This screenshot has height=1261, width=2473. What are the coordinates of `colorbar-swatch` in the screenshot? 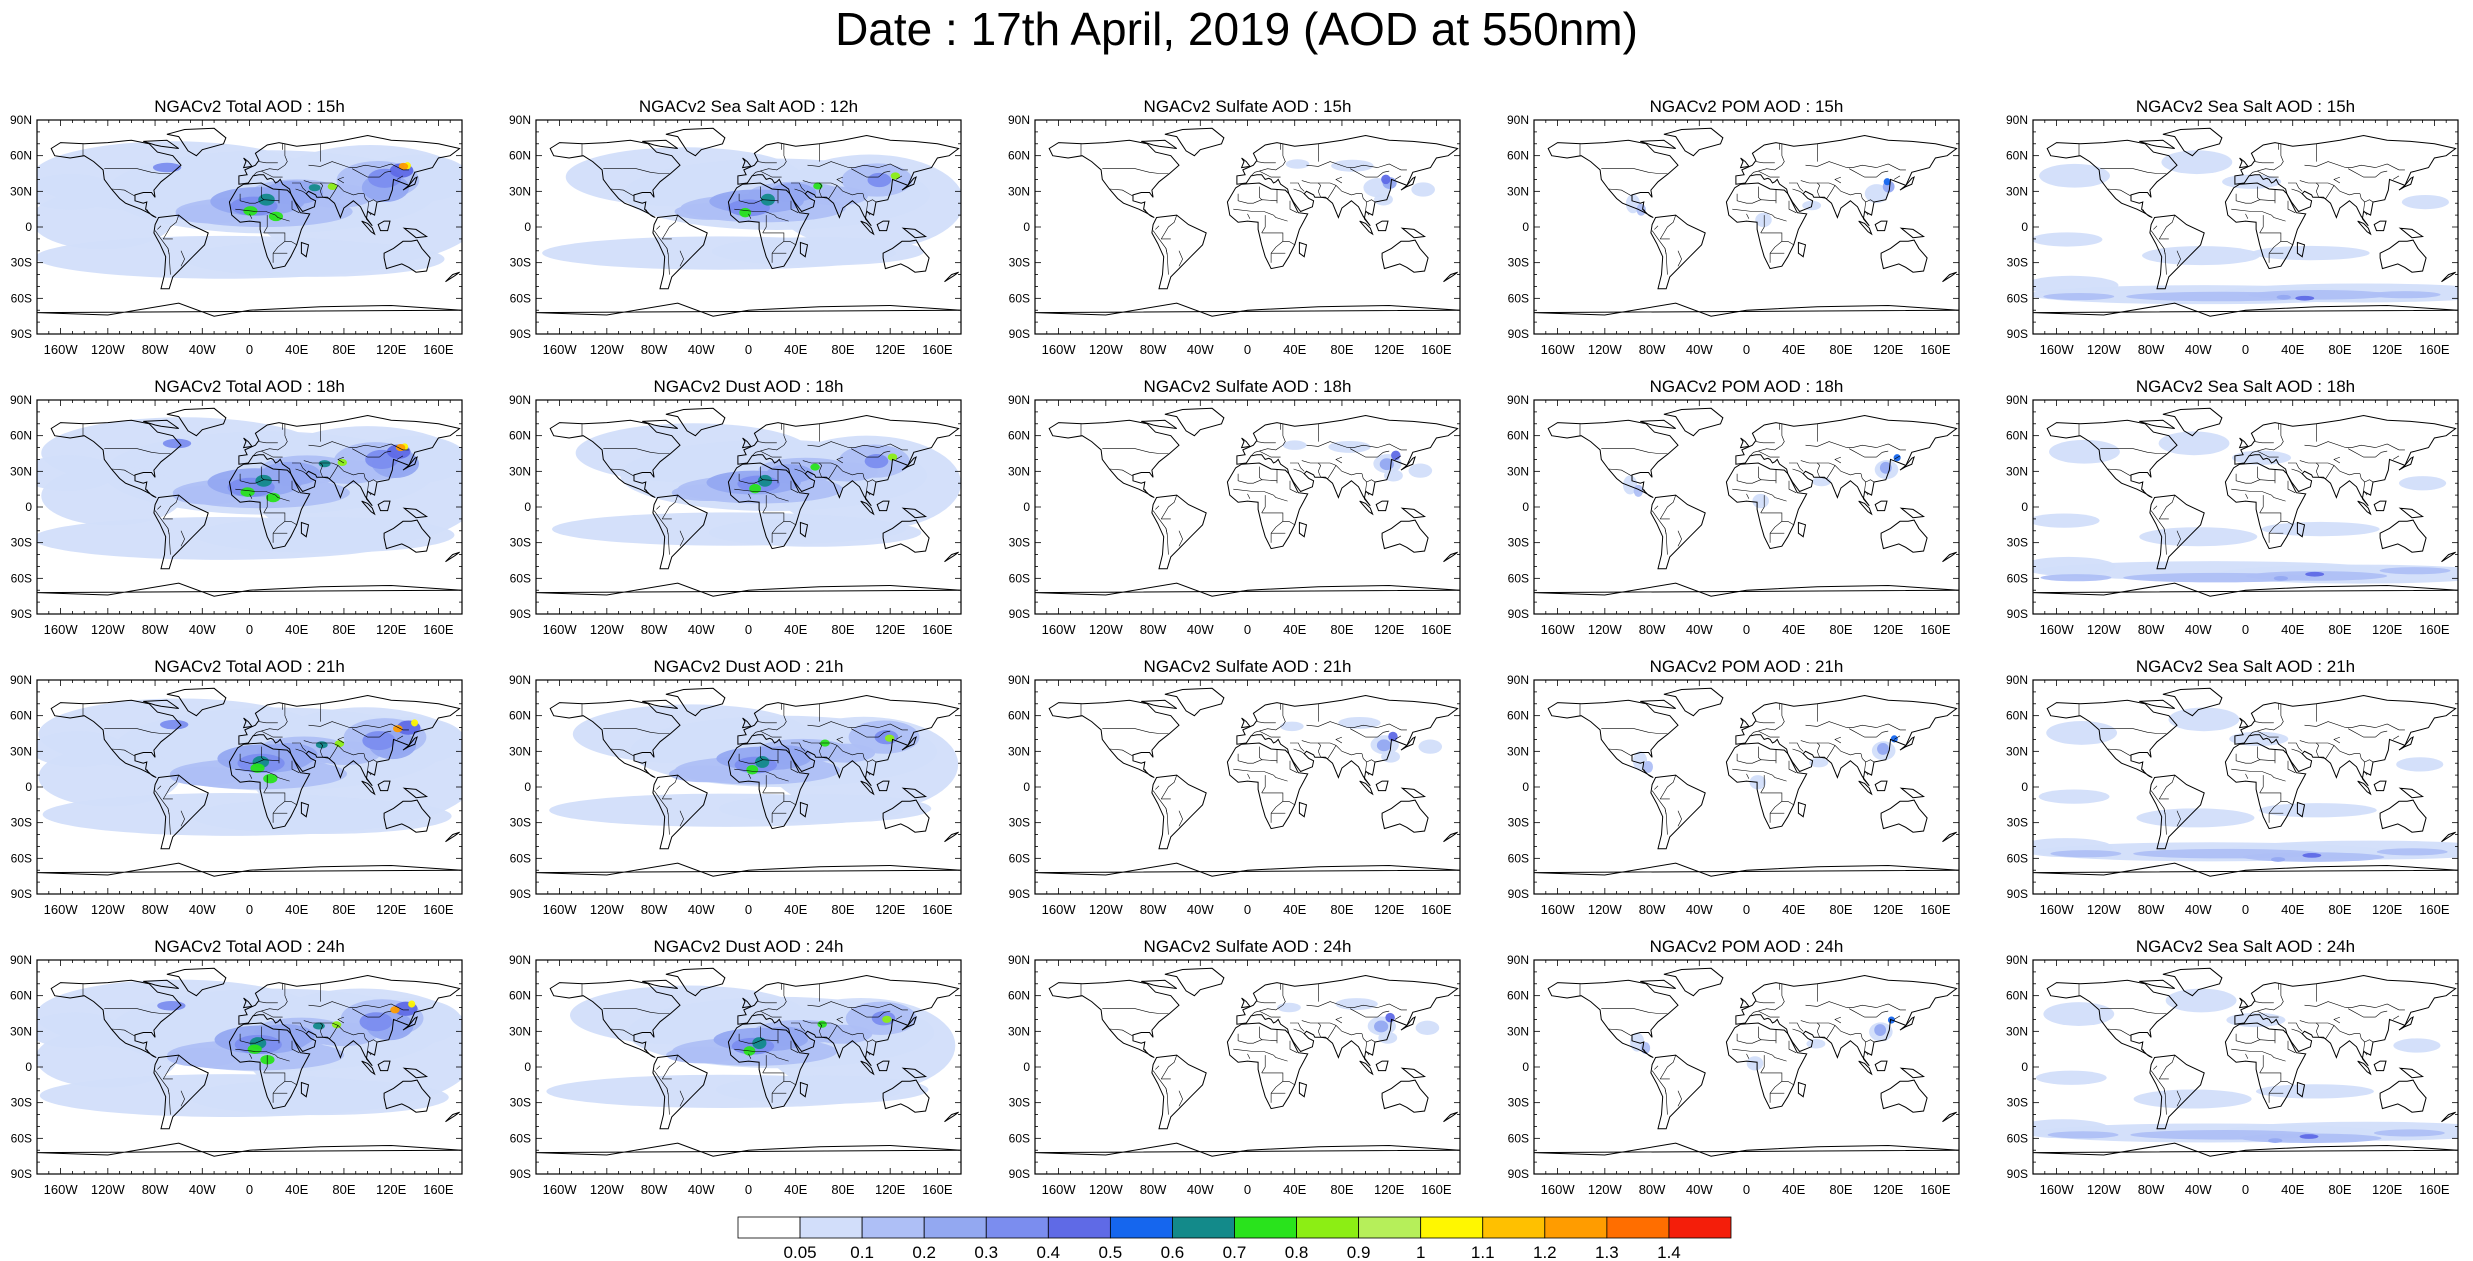 It's located at (1452, 1227).